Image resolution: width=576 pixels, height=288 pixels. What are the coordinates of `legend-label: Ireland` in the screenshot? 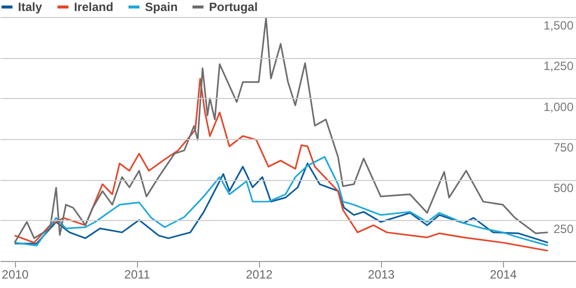 It's located at (94, 7).